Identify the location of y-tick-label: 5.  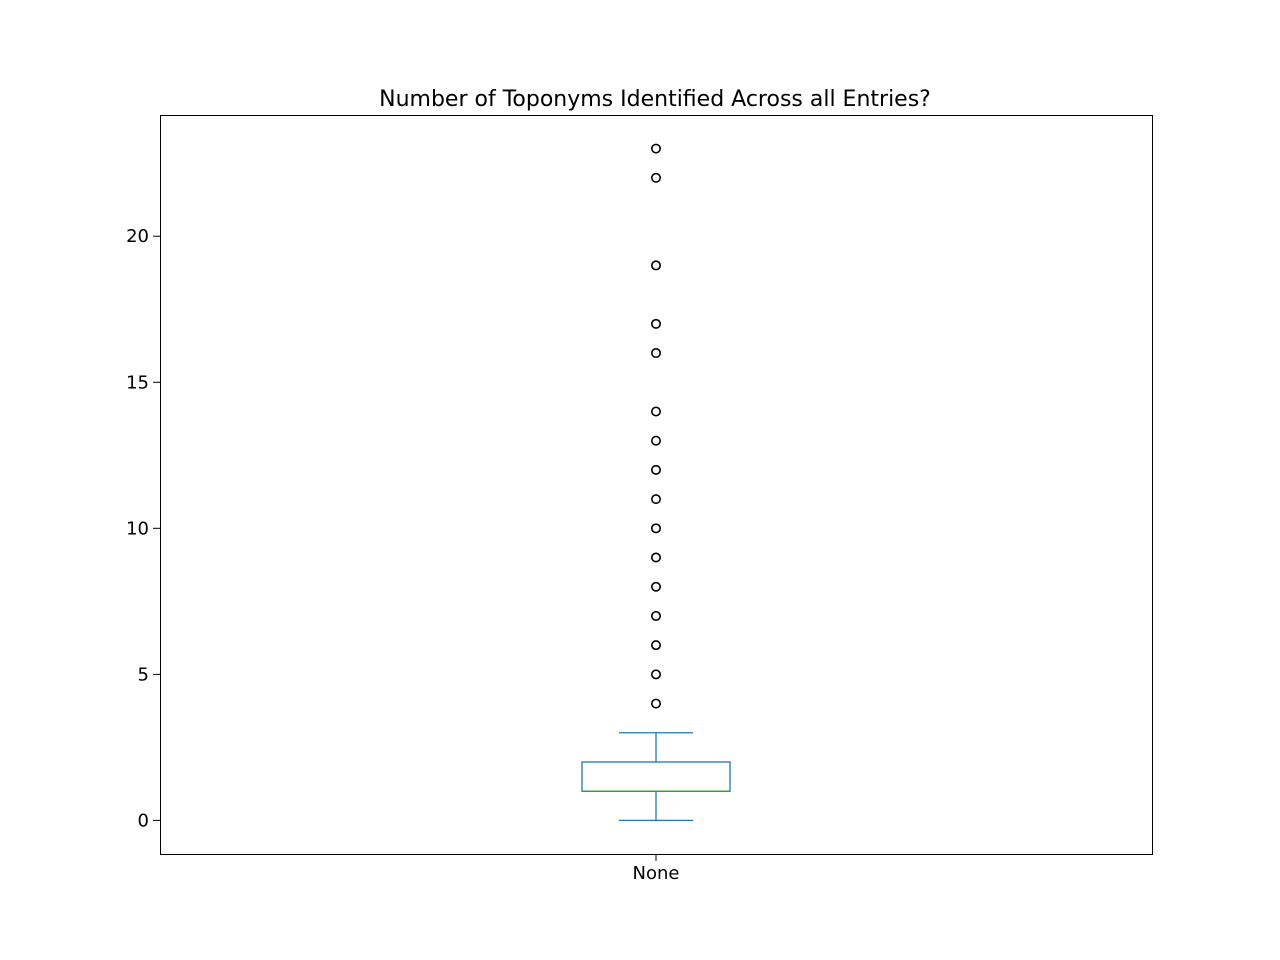
(143, 674).